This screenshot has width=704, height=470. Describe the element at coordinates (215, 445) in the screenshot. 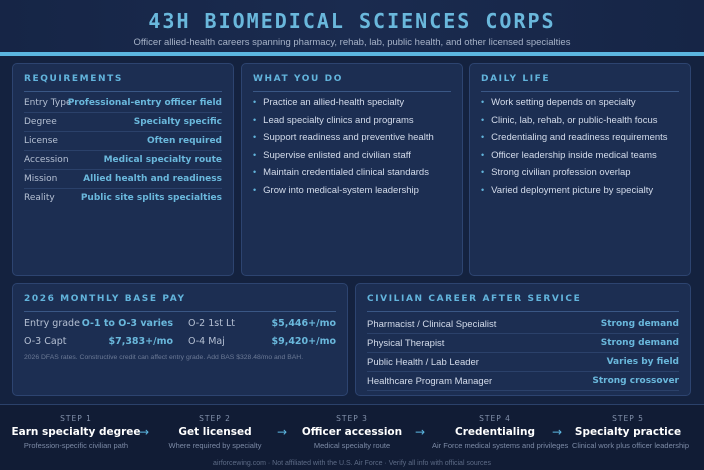

I see `step-description: Where required by specialty` at that location.